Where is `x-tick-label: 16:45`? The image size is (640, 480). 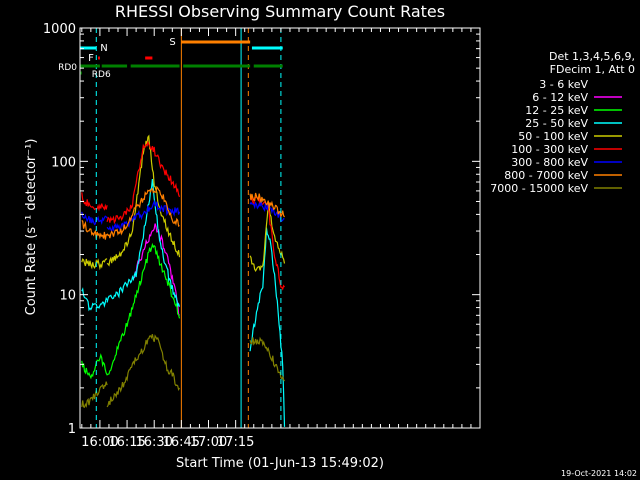
x-tick-label: 16:45 is located at coordinates (181, 442).